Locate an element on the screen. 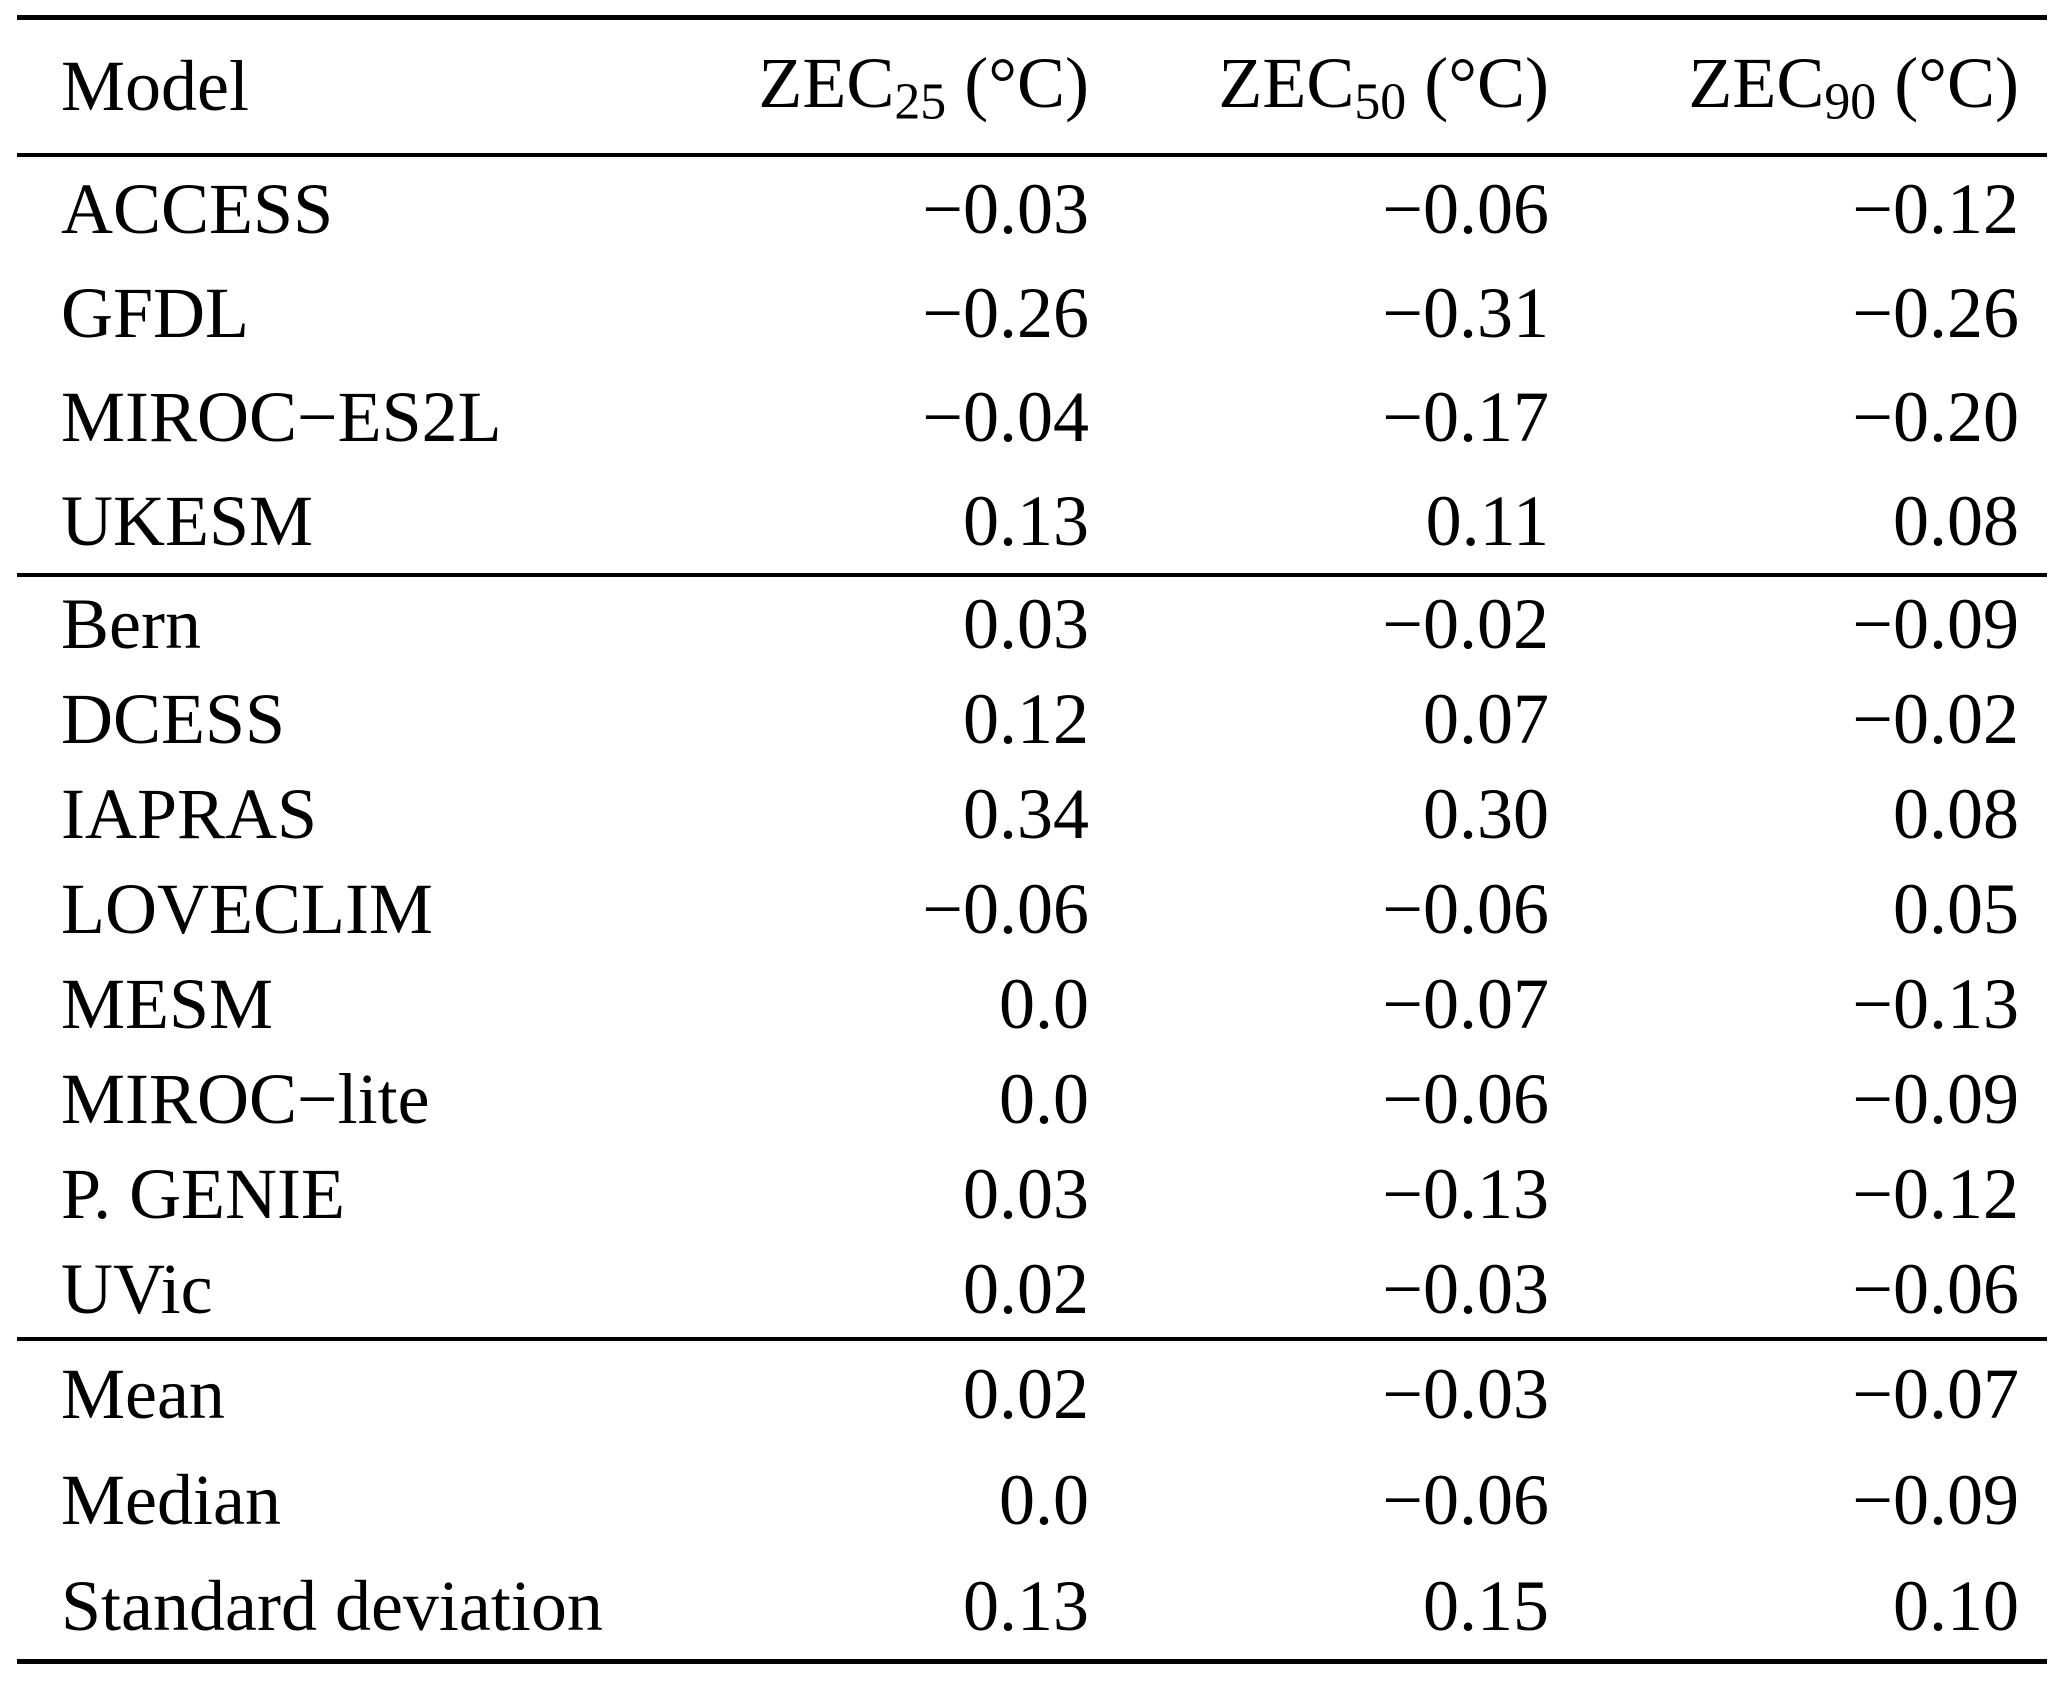  model-cell: Bern is located at coordinates (131, 624).